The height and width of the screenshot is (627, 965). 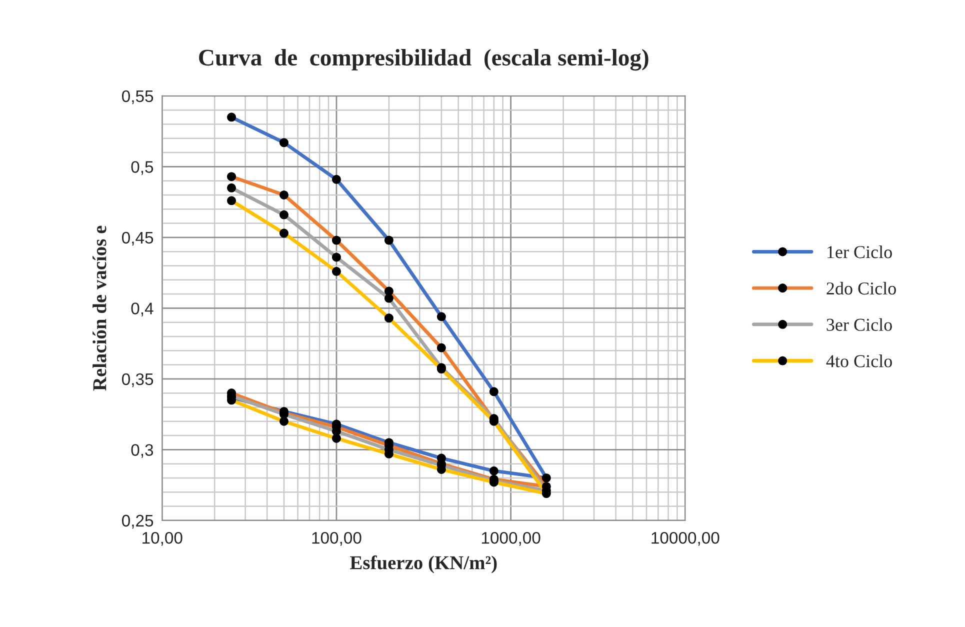 What do you see at coordinates (859, 361) in the screenshot?
I see `legend-label: 4to Ciclo` at bounding box center [859, 361].